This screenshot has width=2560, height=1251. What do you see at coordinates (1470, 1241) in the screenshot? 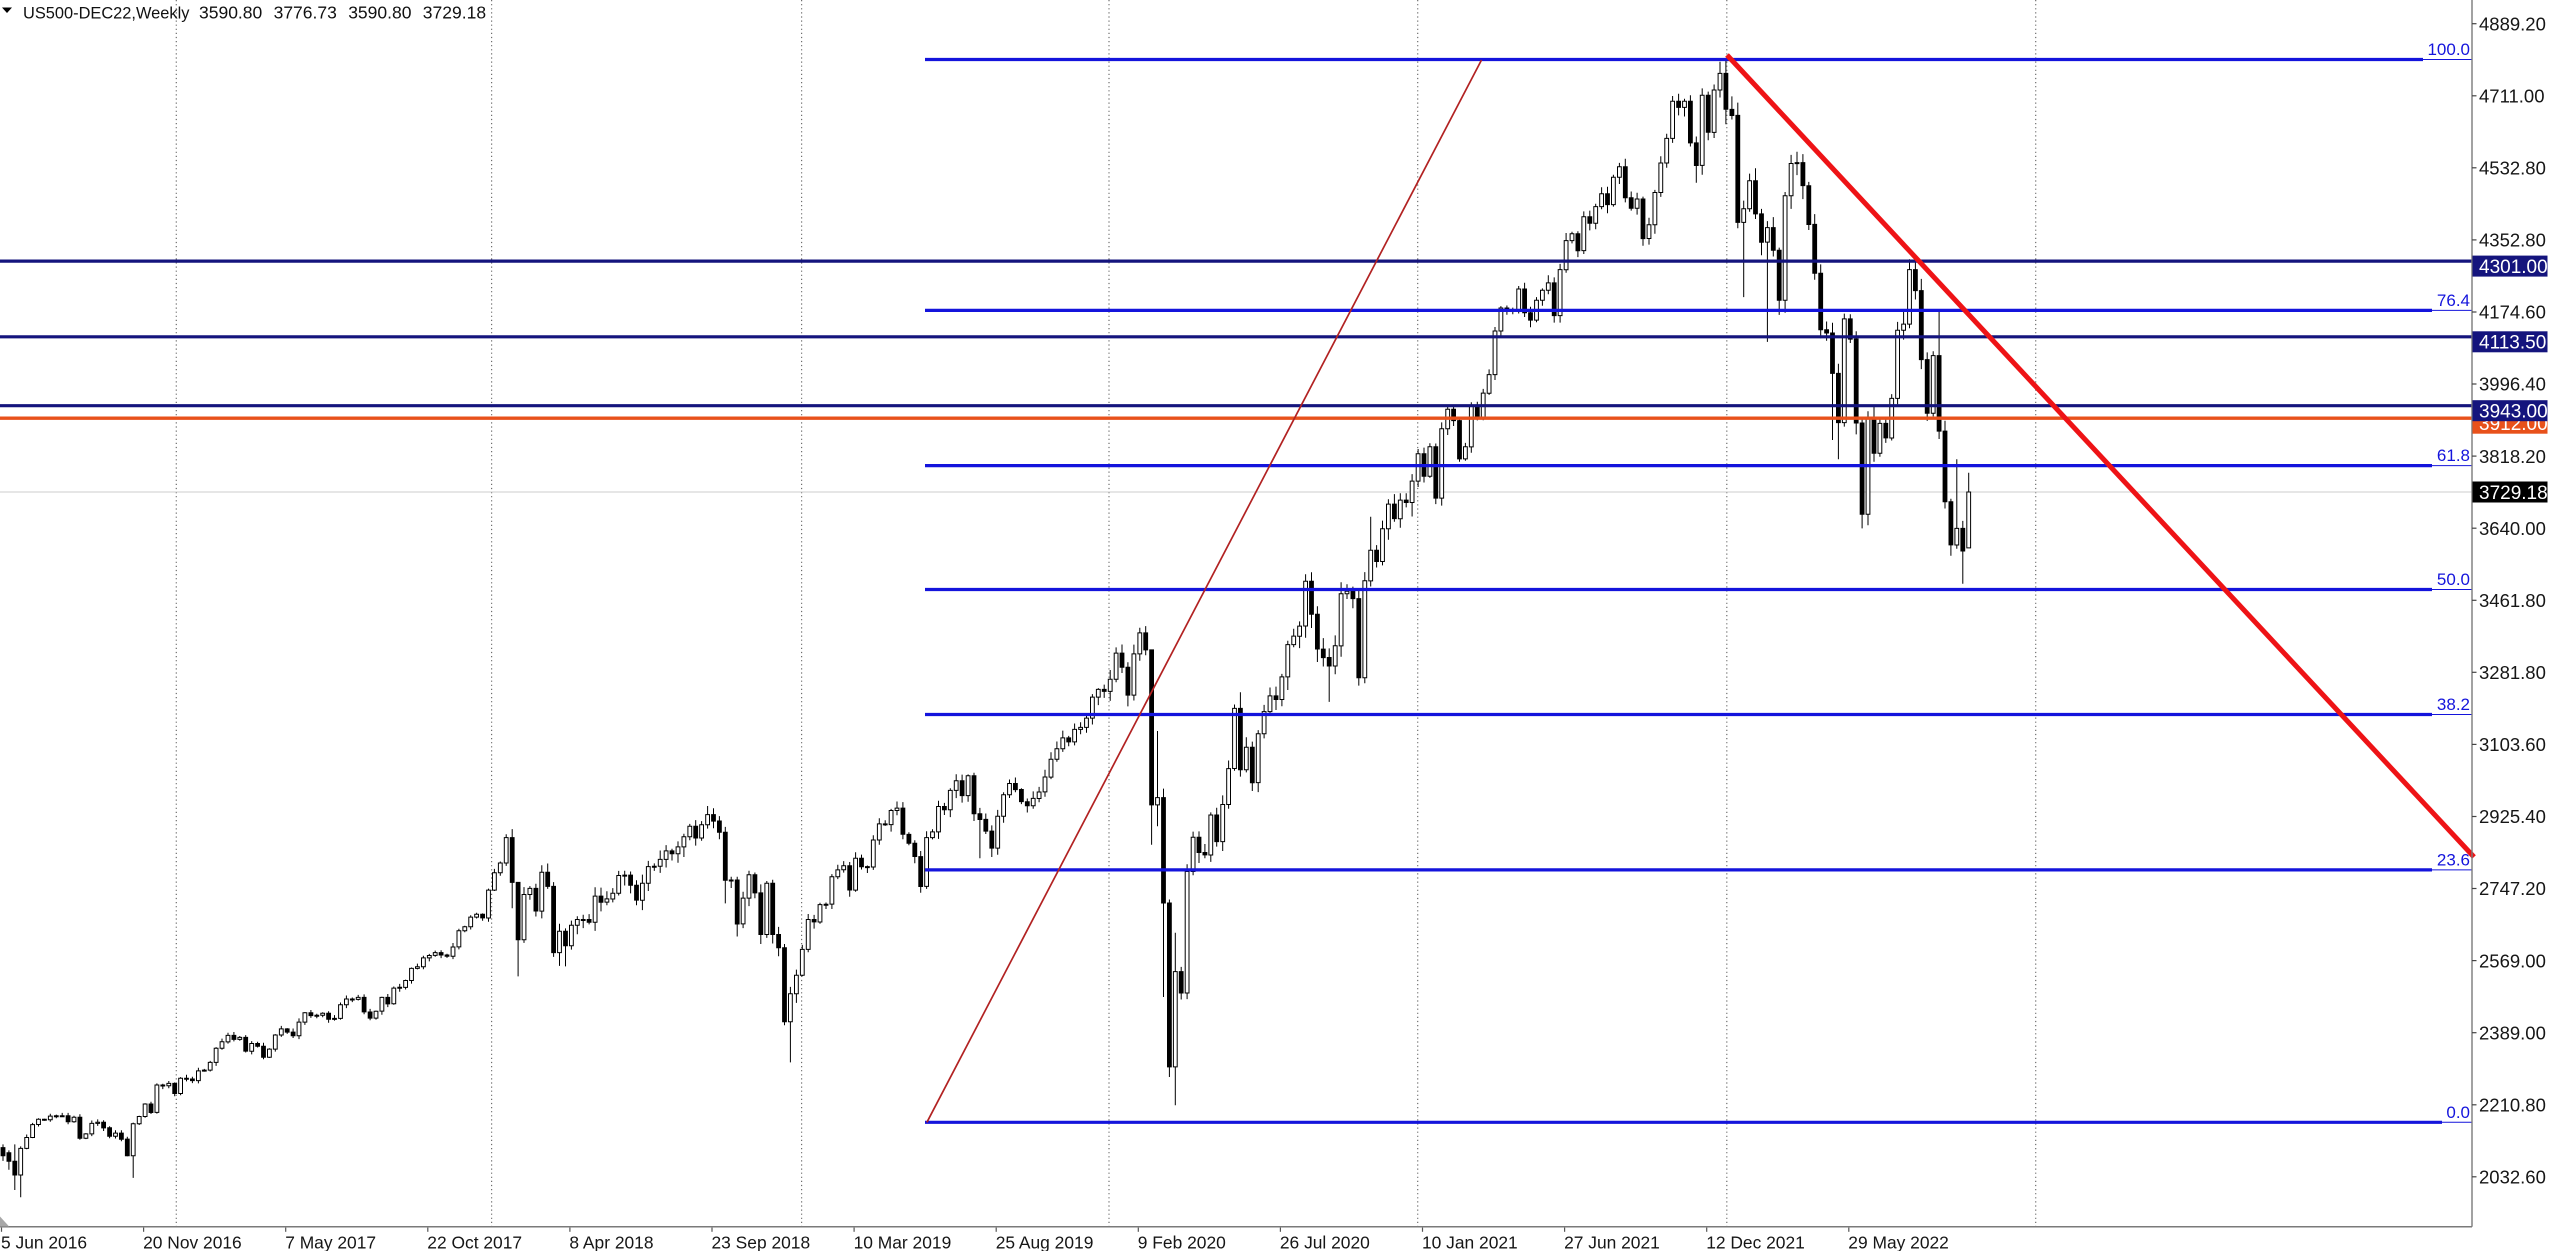
I see `svg-text: 10 Jan 2021` at bounding box center [1470, 1241].